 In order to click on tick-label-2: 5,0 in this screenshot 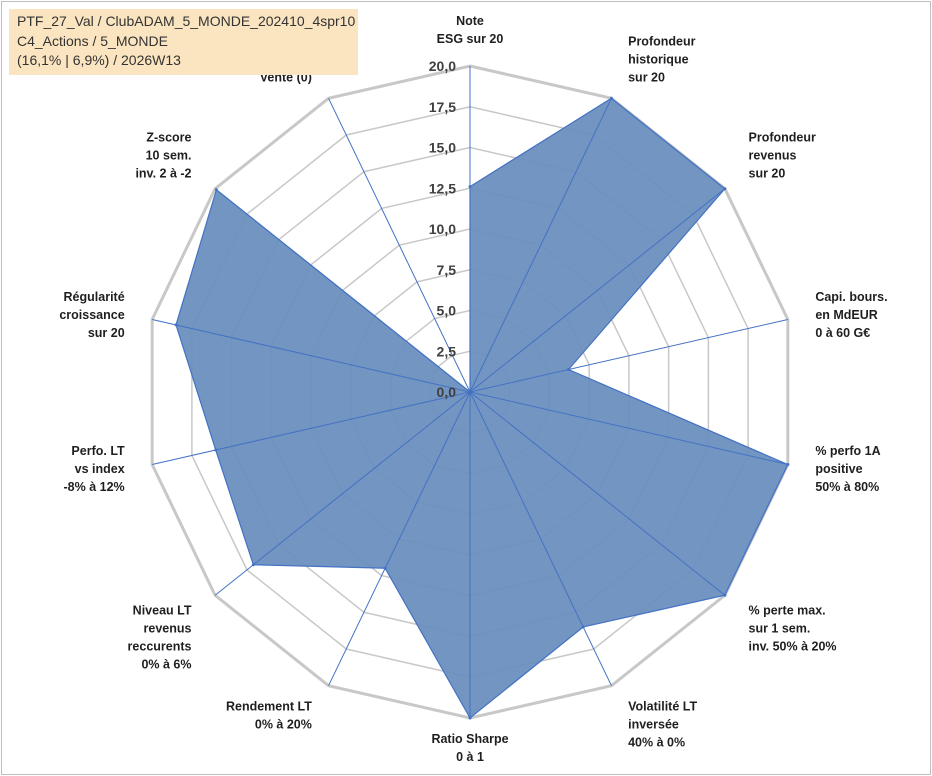, I will do `click(447, 311)`.